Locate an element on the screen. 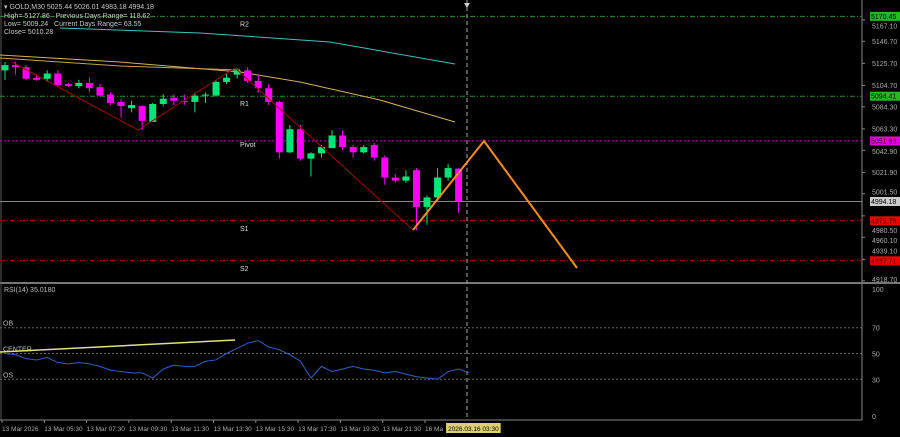 The width and height of the screenshot is (900, 437). rsi-divergence-line is located at coordinates (118, 346).